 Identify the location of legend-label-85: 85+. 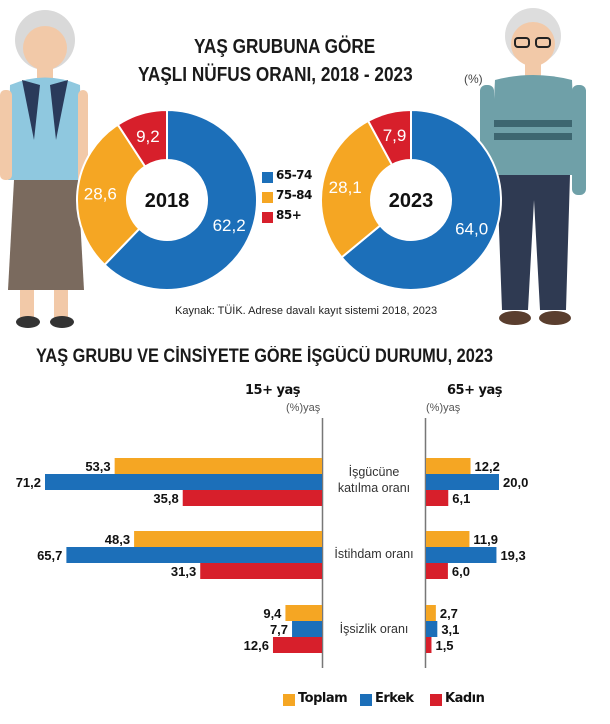
(289, 215).